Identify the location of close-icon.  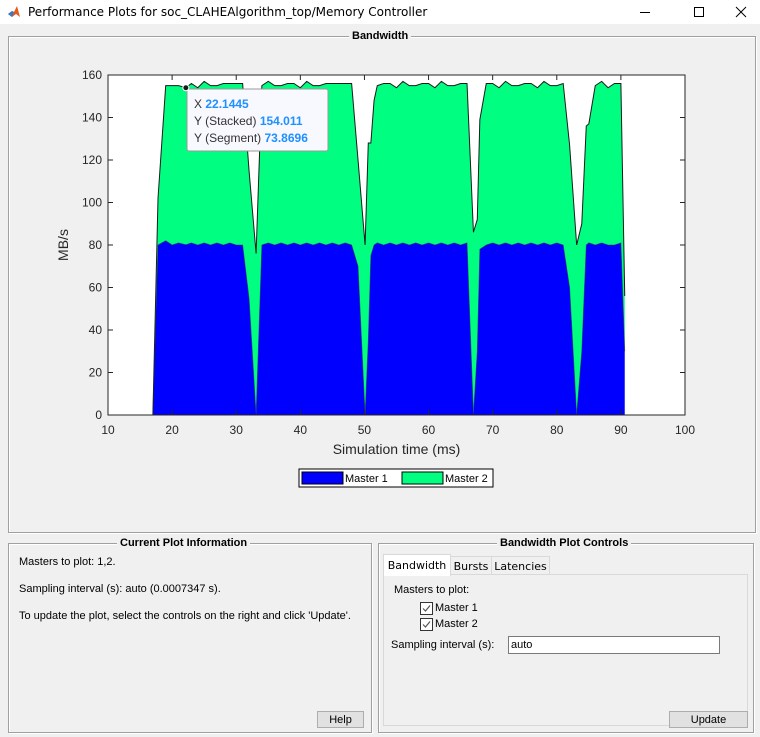
(741, 12).